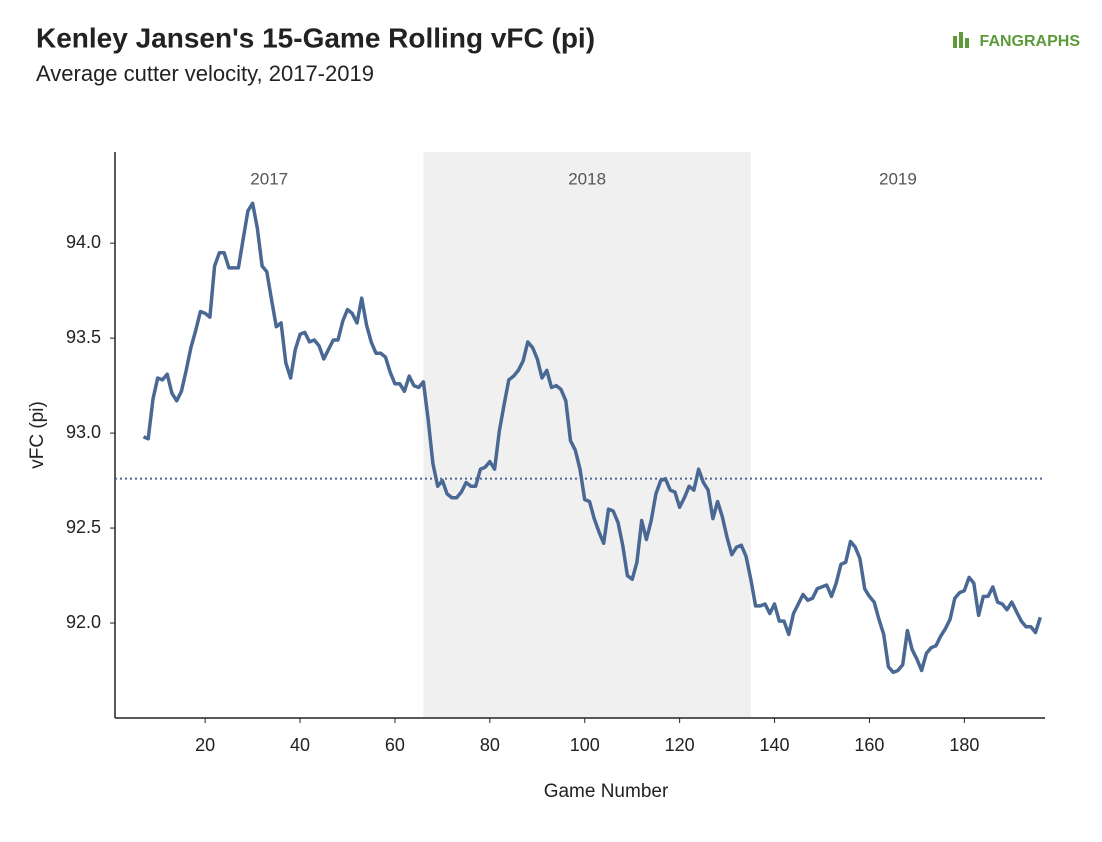 The image size is (1102, 842). Describe the element at coordinates (300, 745) in the screenshot. I see `x-tick-label: 40` at that location.